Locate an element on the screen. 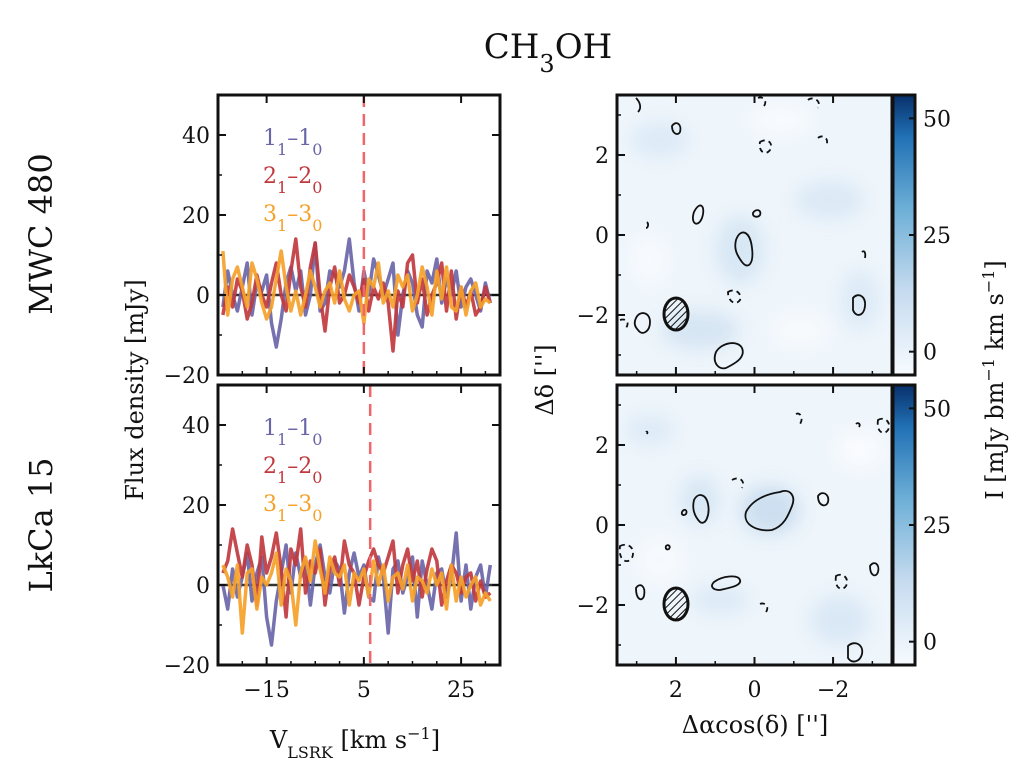  spectrum-panel-mwc480: −20 0 20 40 11–10 21–20 31–30 is located at coordinates (333, 241).